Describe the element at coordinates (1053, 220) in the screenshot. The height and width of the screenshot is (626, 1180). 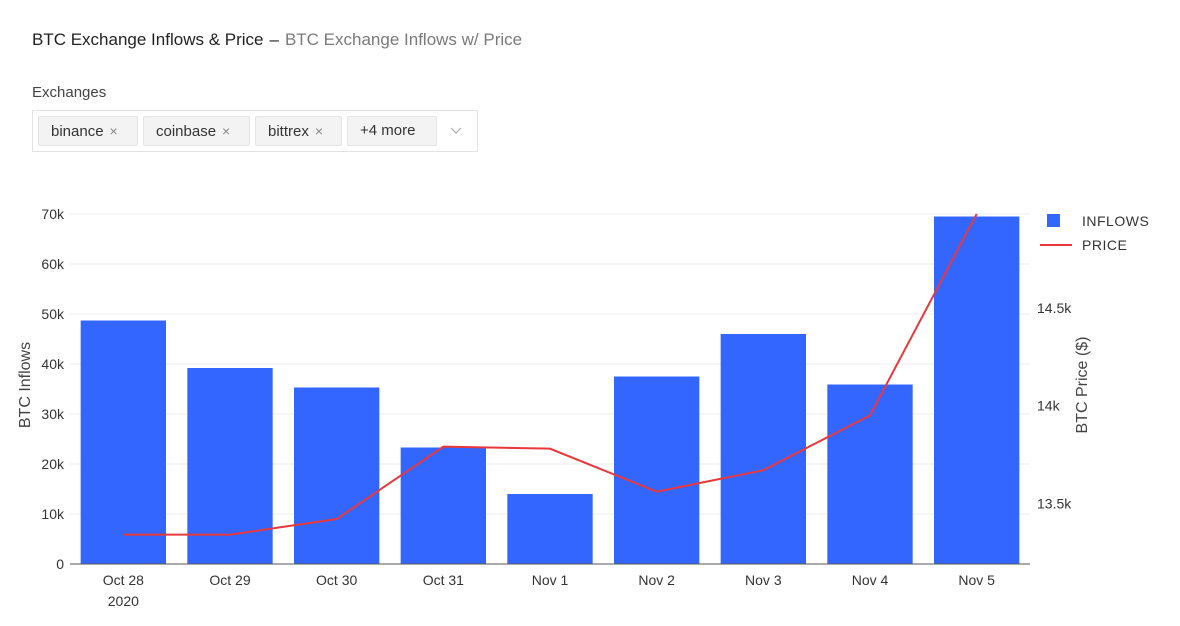
I see `legend-inflows-swatch` at that location.